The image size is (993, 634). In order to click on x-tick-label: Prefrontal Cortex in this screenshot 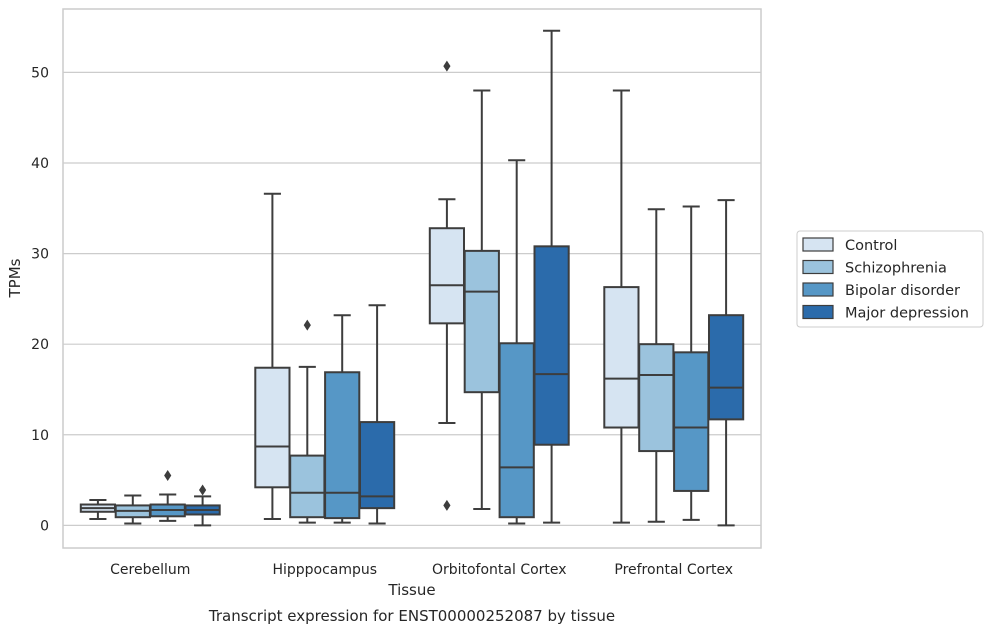, I will do `click(673, 570)`.